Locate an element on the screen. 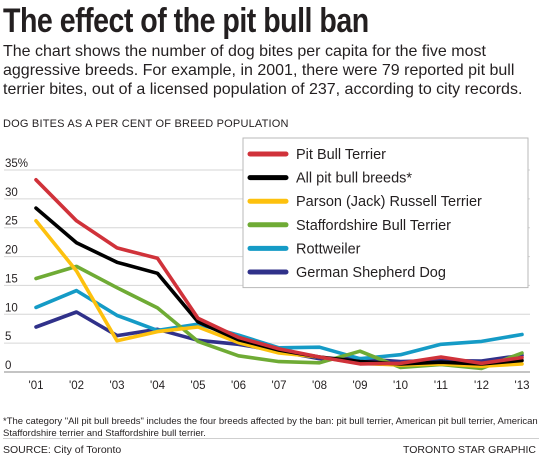 The width and height of the screenshot is (542, 474). x-tick-labels: '01 '02 '03 '04 '05 '06 '07 '08 '09 '10 '11 '12 '13 is located at coordinates (279, 386).